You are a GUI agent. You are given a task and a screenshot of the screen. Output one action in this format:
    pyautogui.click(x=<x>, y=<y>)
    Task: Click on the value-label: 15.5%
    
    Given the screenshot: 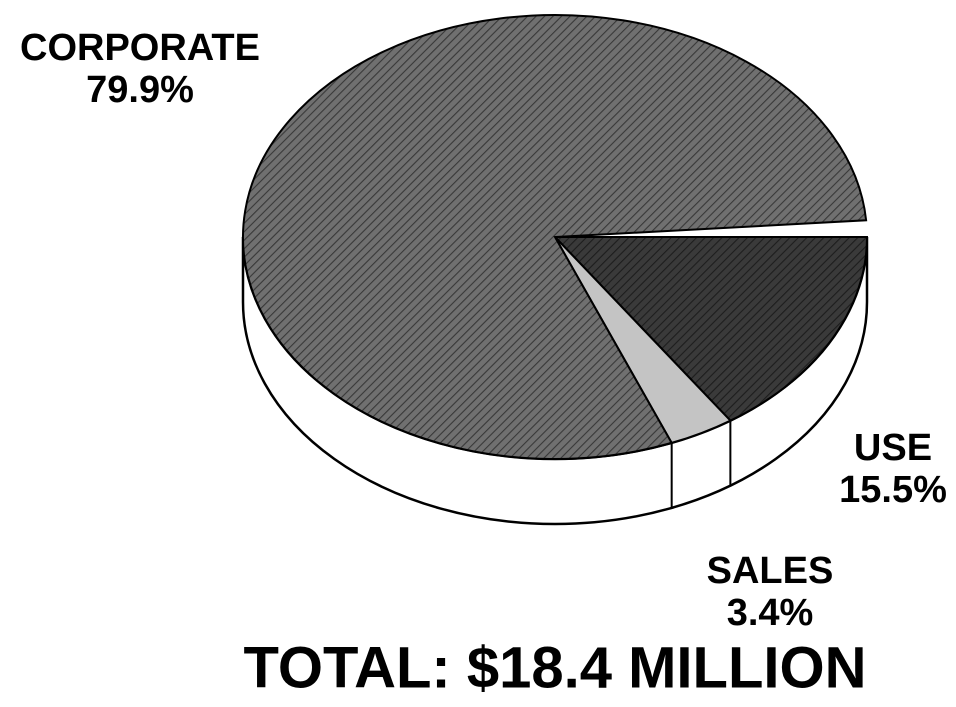 What is the action you would take?
    pyautogui.click(x=893, y=490)
    